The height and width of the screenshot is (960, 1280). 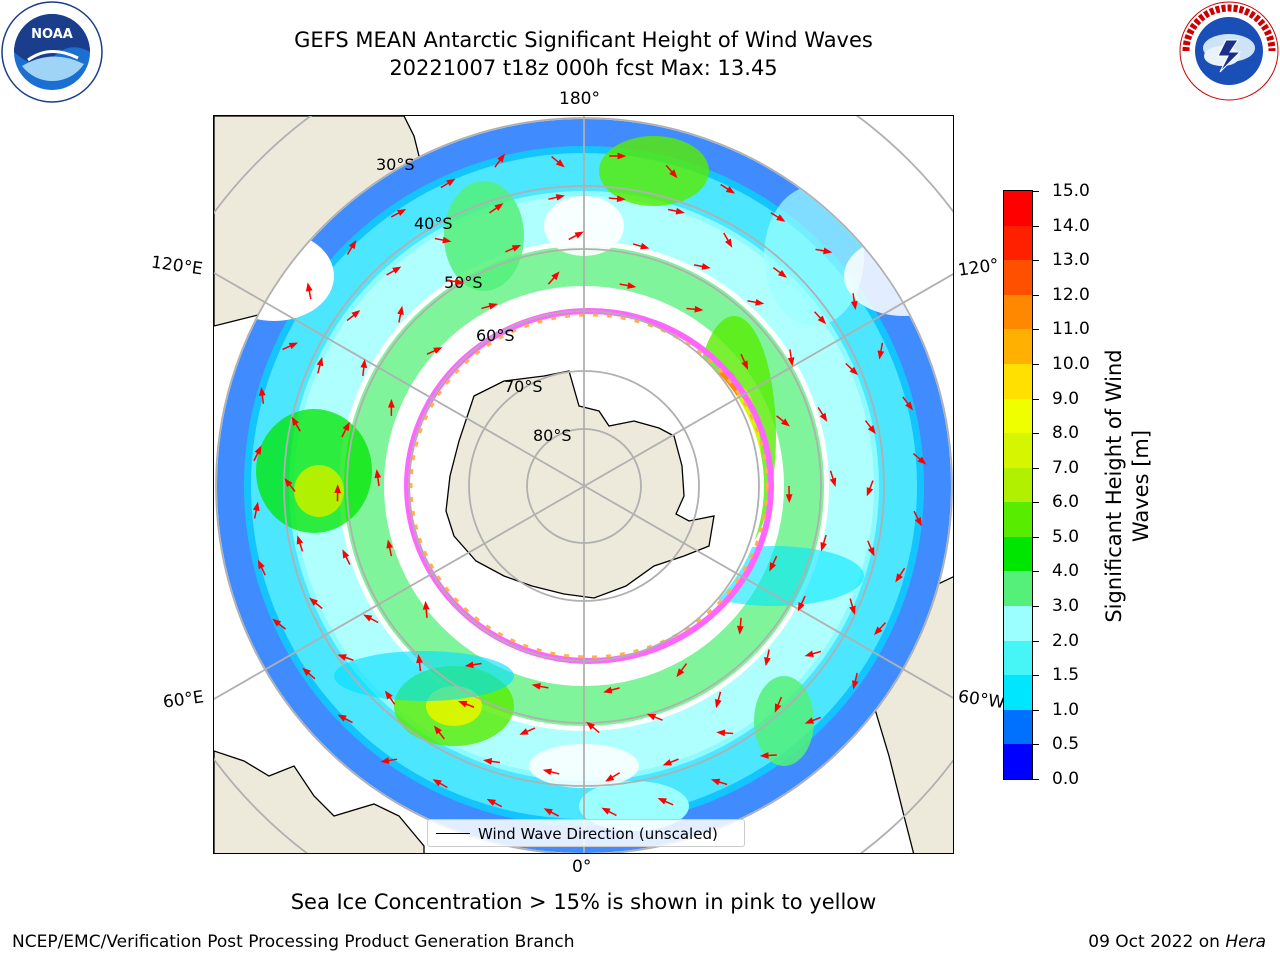 What do you see at coordinates (981, 700) in the screenshot?
I see `lon-label-60w: 60°W` at bounding box center [981, 700].